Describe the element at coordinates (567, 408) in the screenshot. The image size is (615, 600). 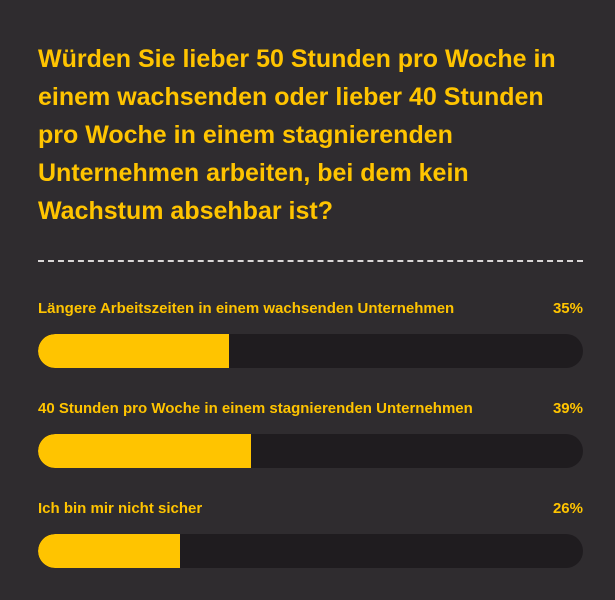
I see `option-percentage: 39%` at that location.